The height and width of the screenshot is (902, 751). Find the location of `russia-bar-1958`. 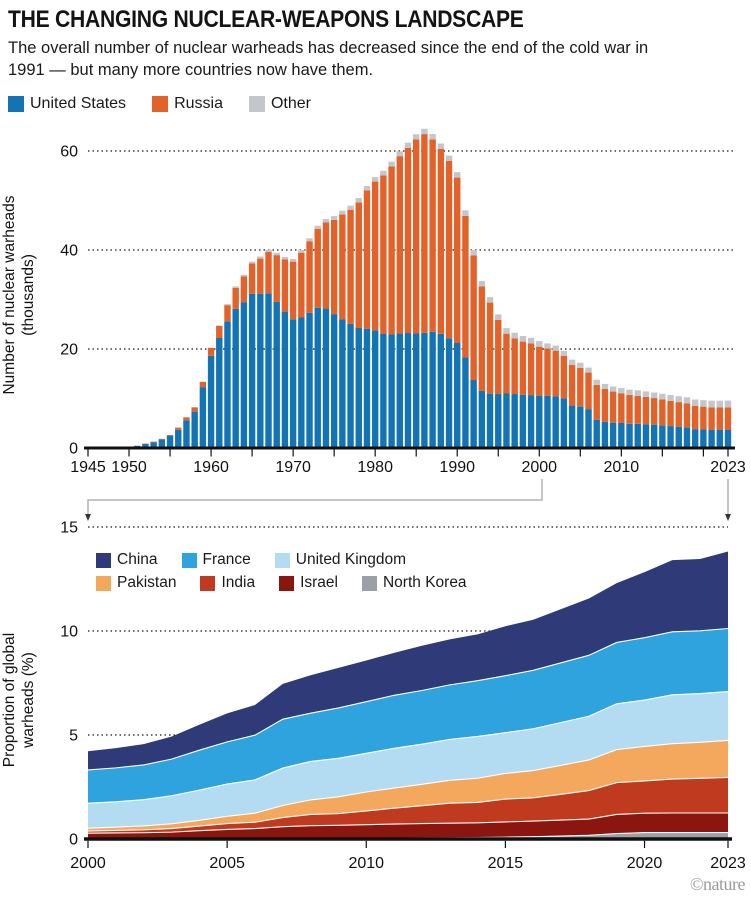

russia-bar-1958 is located at coordinates (194, 409).